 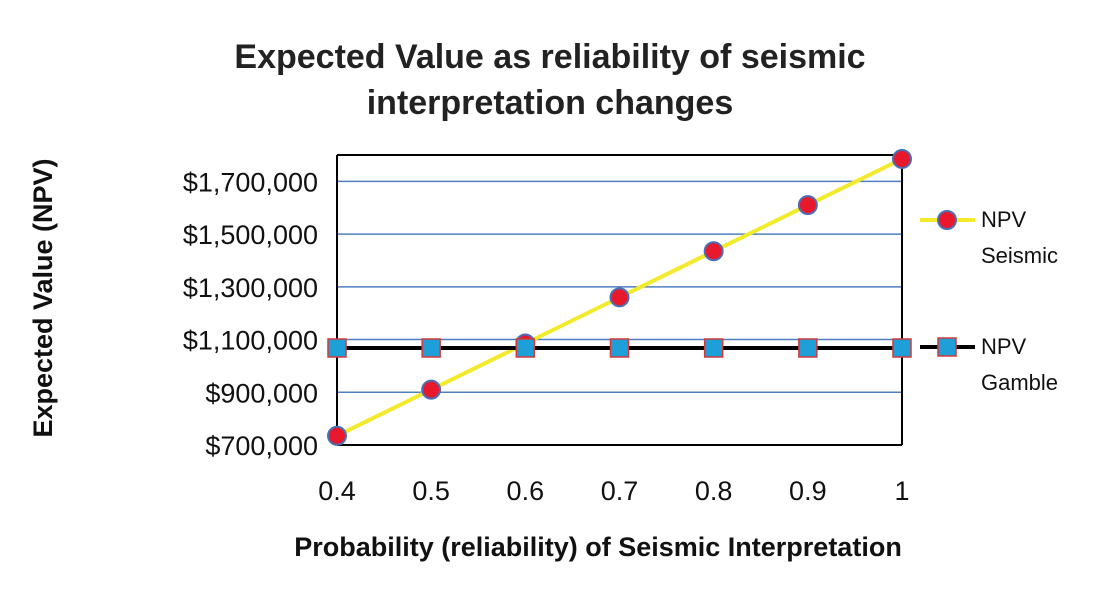 I want to click on legend-series-1-label-1: Gamble, so click(x=1019, y=382).